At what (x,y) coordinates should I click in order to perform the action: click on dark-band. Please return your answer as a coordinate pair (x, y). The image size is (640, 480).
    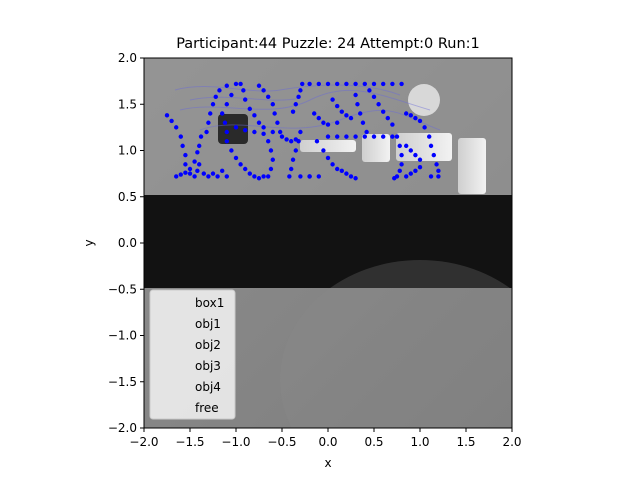
    Looking at the image, I should click on (328, 241).